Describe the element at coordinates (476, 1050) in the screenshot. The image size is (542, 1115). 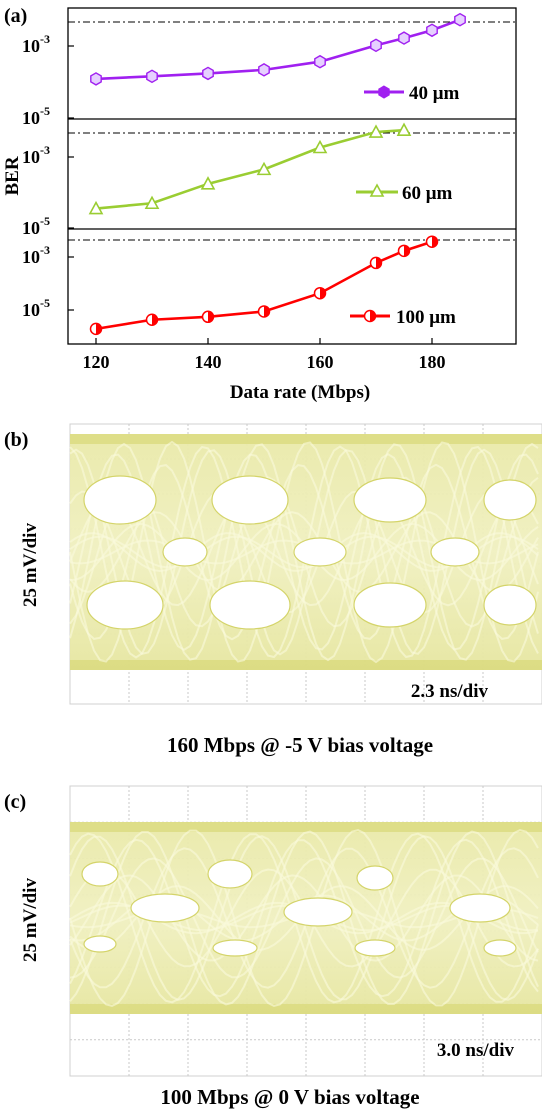
I see `panel-c-time-scale: 3.0 ns/div` at that location.